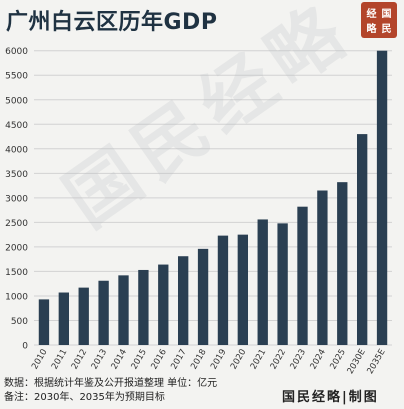 This screenshot has height=409, width=404. I want to click on seal-char: 经, so click(371, 14).